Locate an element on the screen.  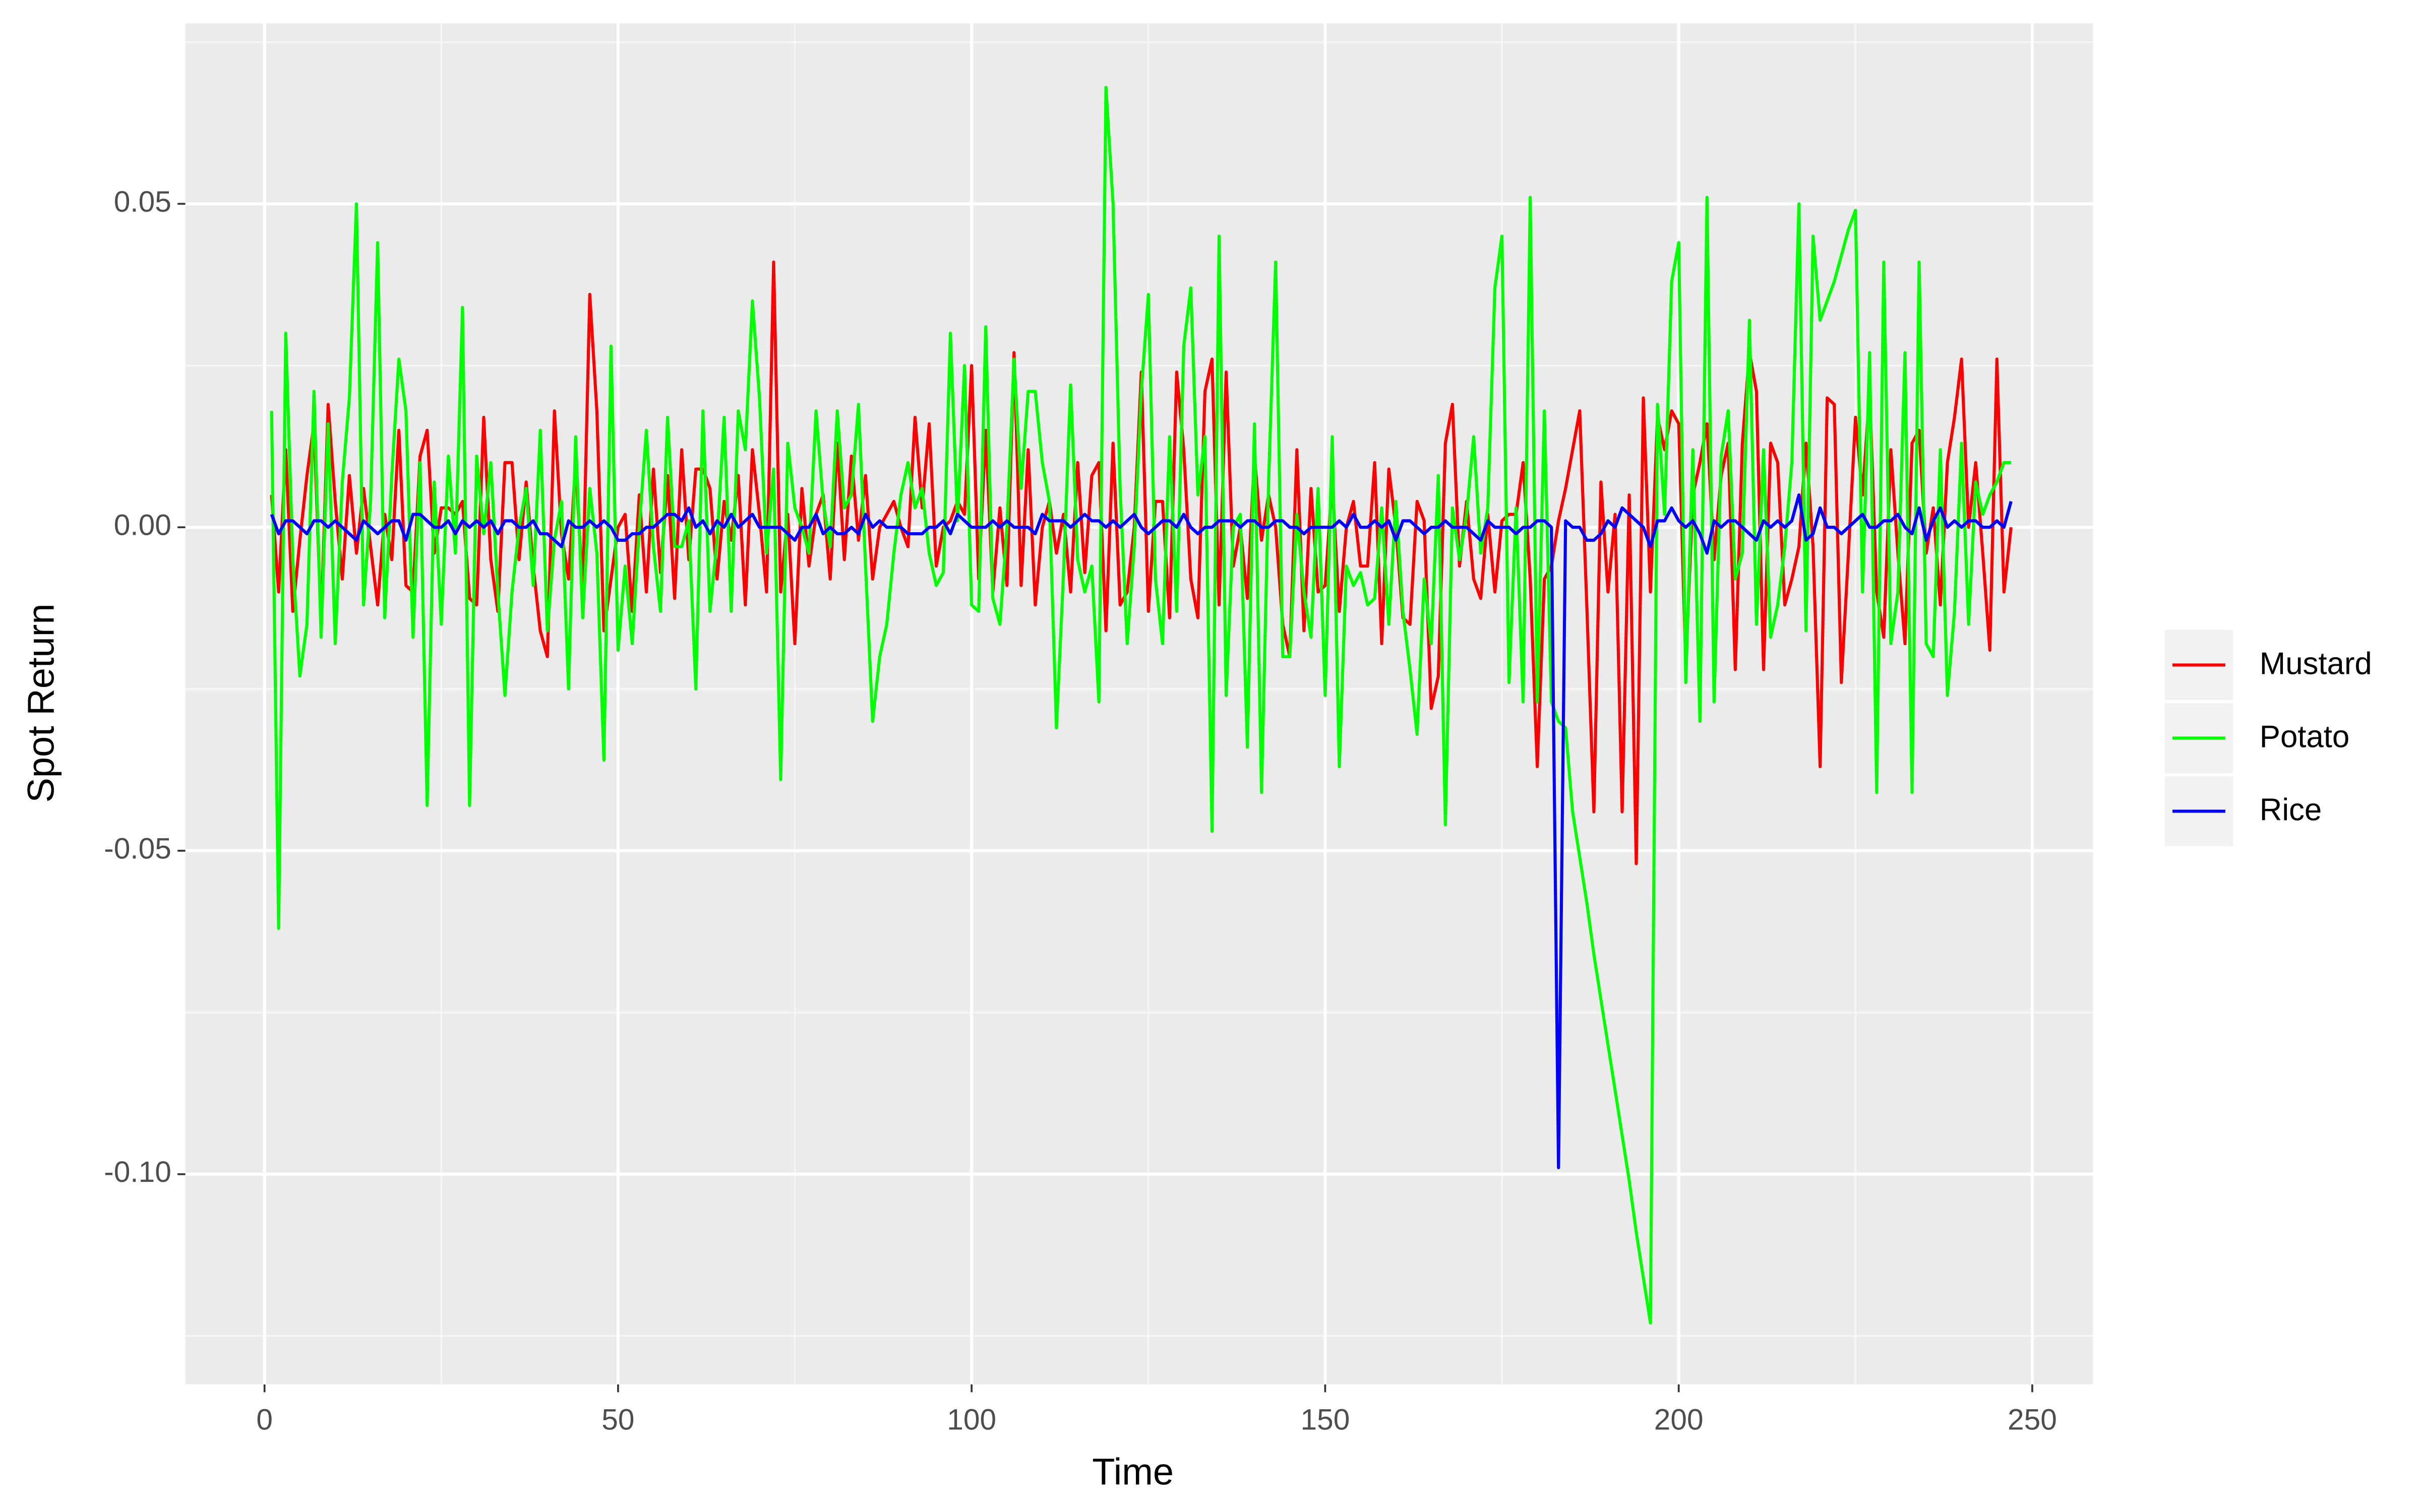
x-tick-label: 0 is located at coordinates (264, 1419).